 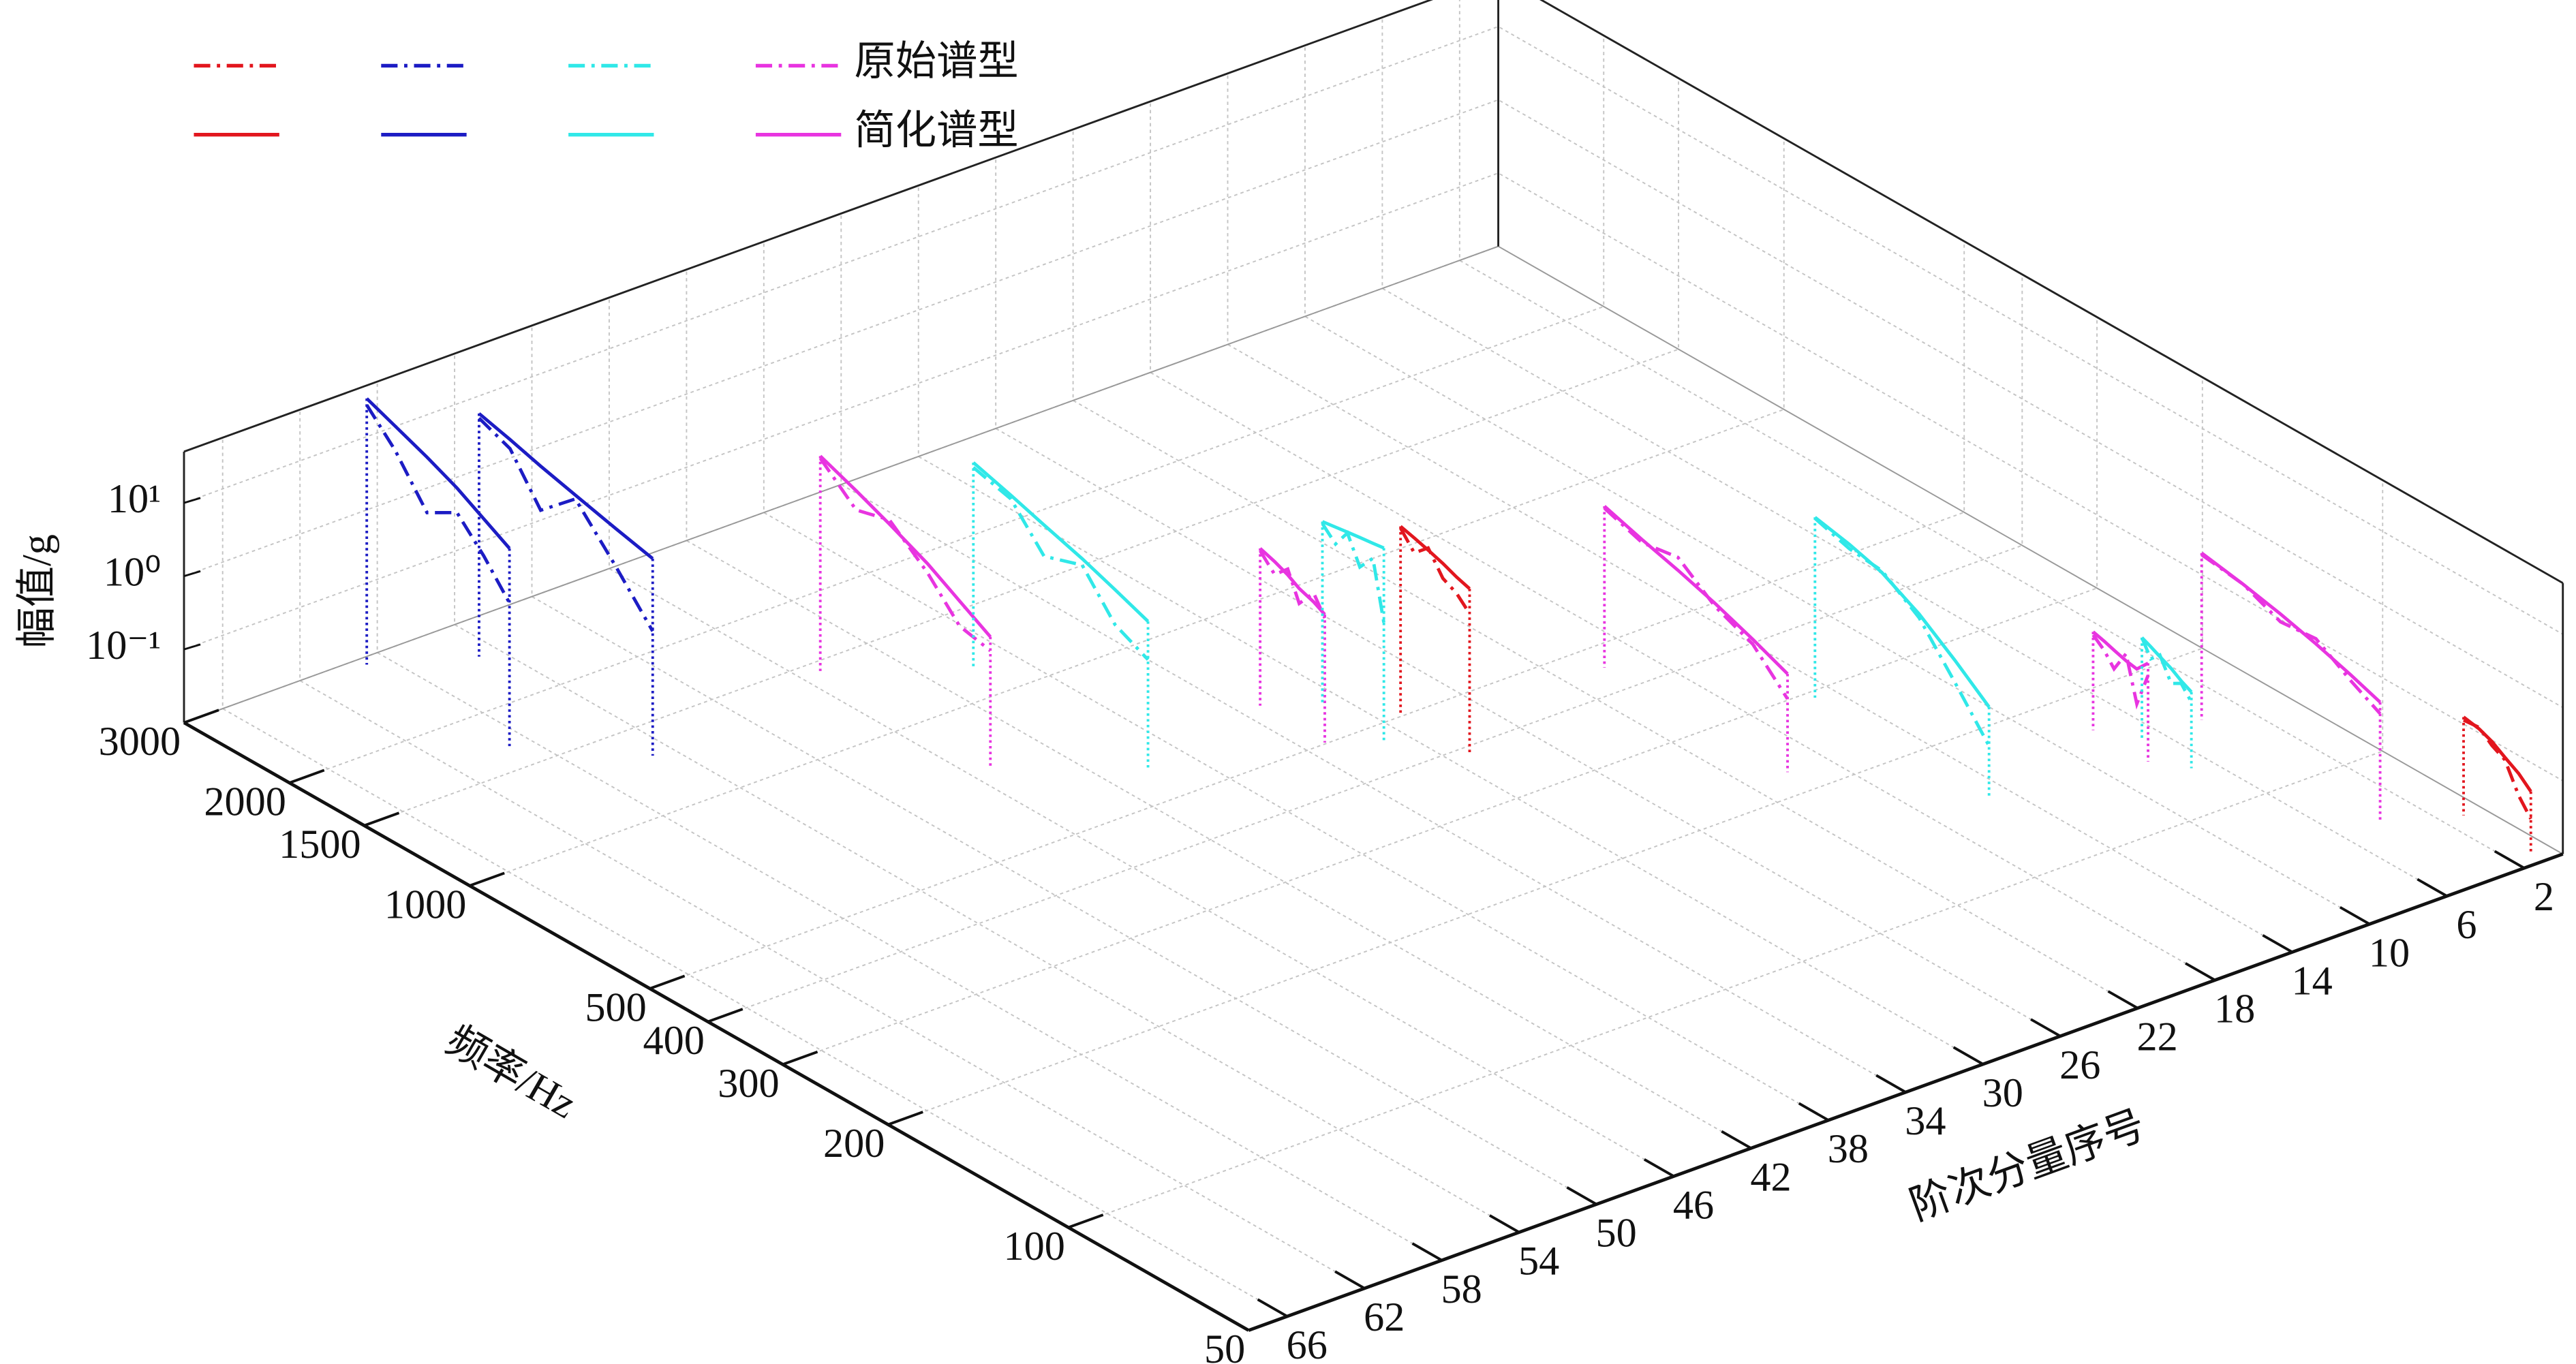 What do you see at coordinates (37, 591) in the screenshot?
I see `z-axis-title: 幅值/g` at bounding box center [37, 591].